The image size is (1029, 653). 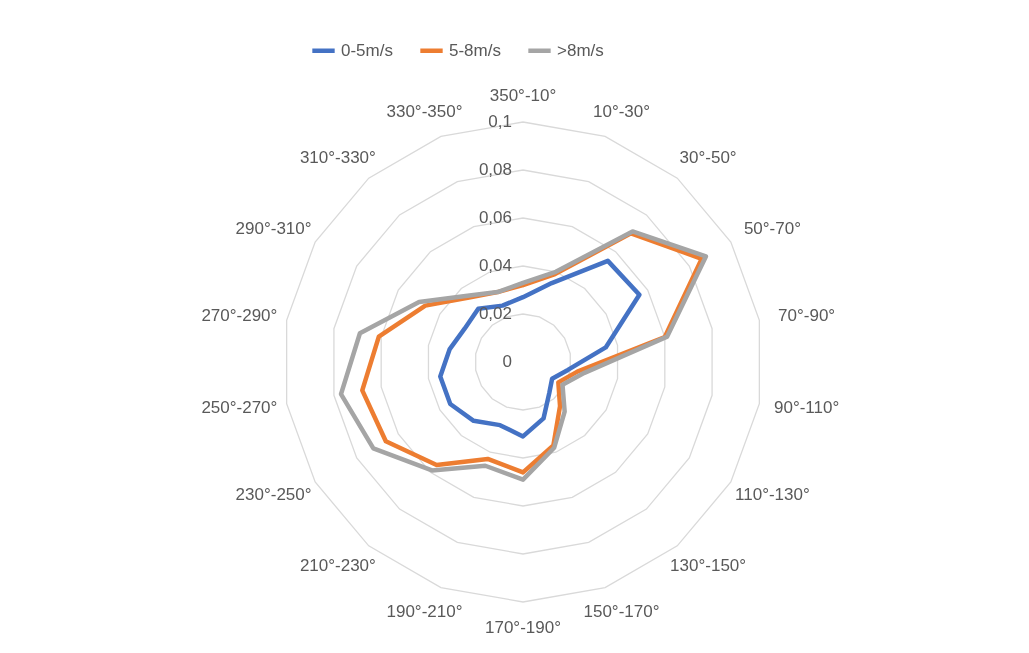 I want to click on y-tick-label: 0,08, so click(x=495, y=169).